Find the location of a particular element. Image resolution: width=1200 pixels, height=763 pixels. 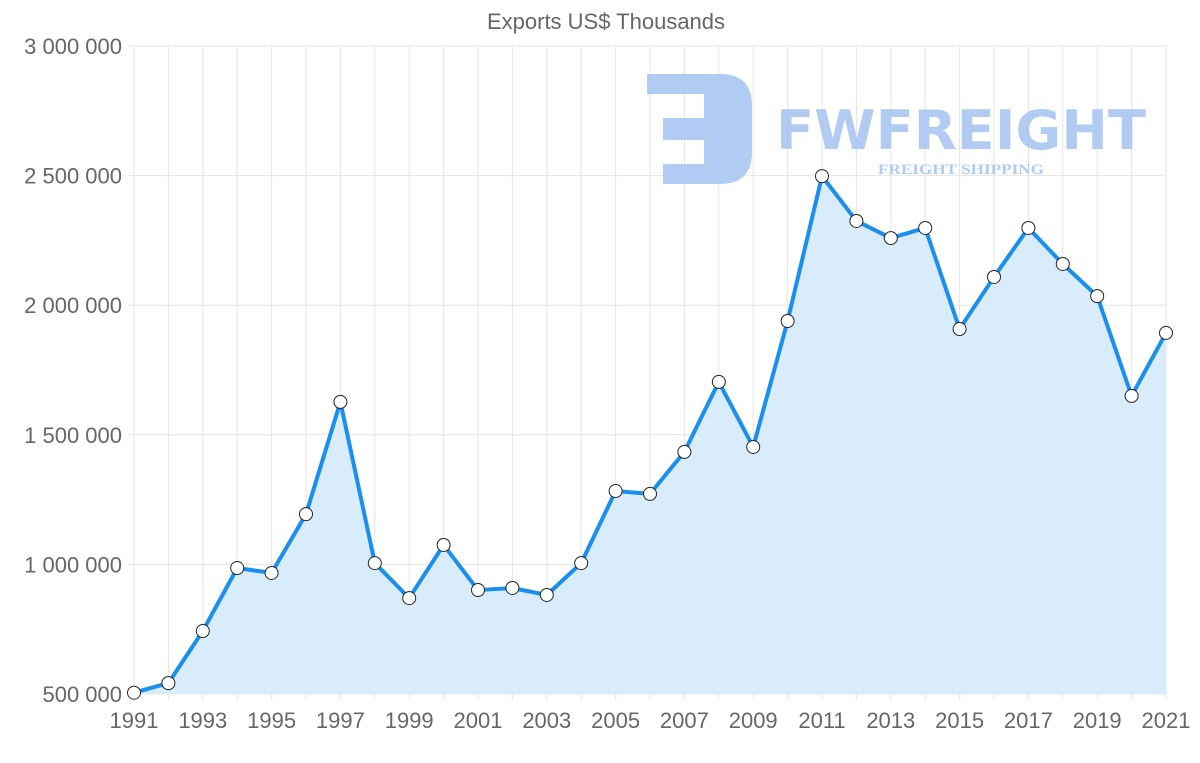

data-point-2003 is located at coordinates (546, 594).